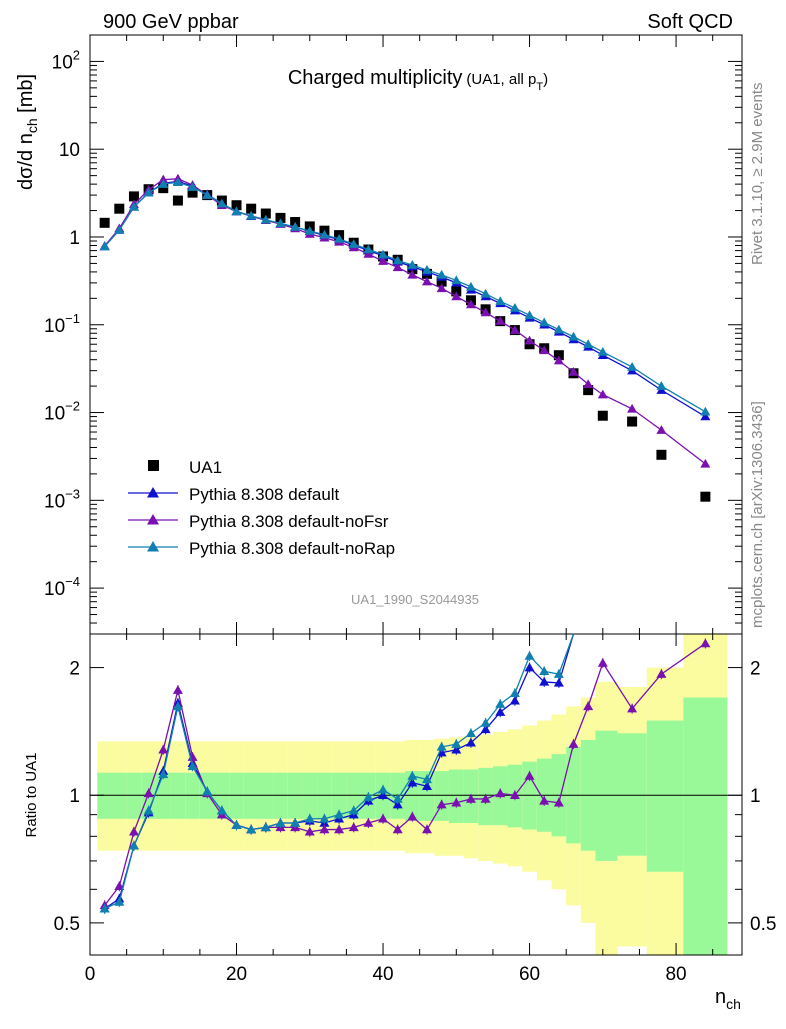 Image resolution: width=786 pixels, height=1029 pixels. What do you see at coordinates (720, 997) in the screenshot?
I see `x-axis-label-main: n` at bounding box center [720, 997].